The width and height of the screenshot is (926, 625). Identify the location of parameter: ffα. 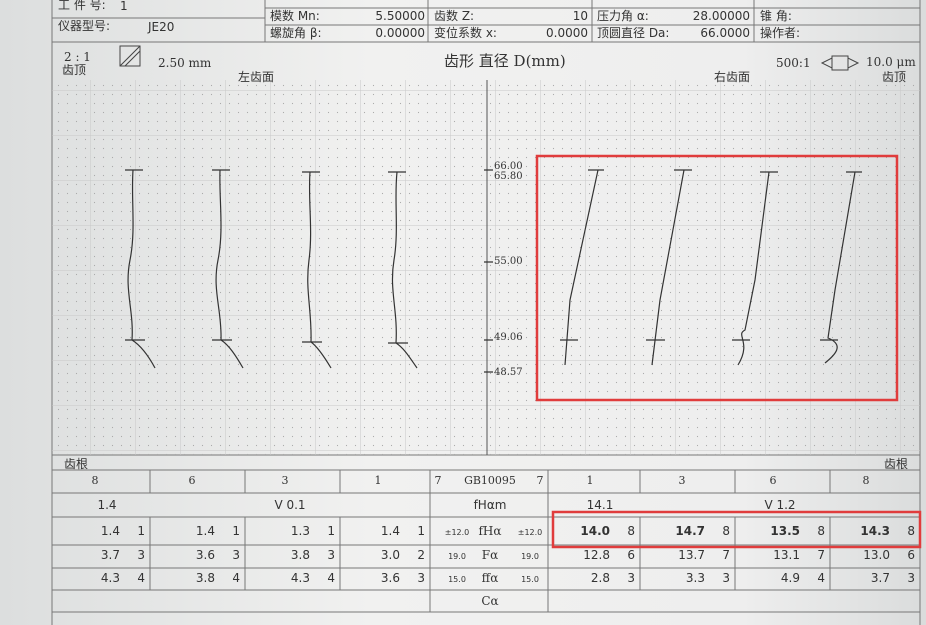
(490, 578).